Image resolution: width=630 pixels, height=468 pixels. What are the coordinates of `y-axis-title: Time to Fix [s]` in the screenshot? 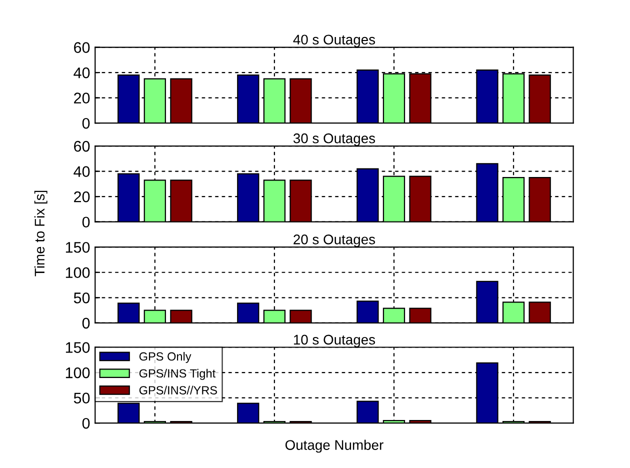 It's located at (41, 233).